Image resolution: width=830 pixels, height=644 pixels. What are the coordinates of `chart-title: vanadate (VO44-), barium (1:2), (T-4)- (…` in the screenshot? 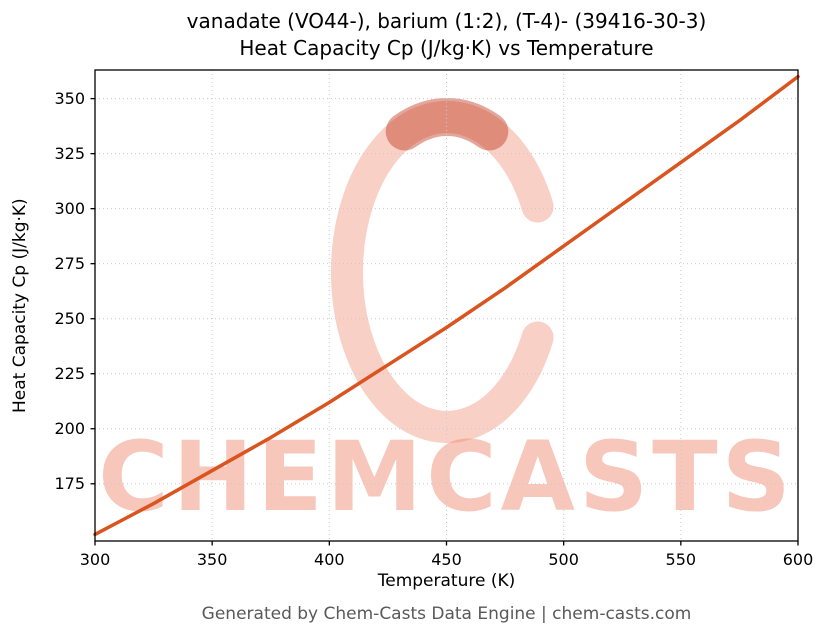 It's located at (446, 35).